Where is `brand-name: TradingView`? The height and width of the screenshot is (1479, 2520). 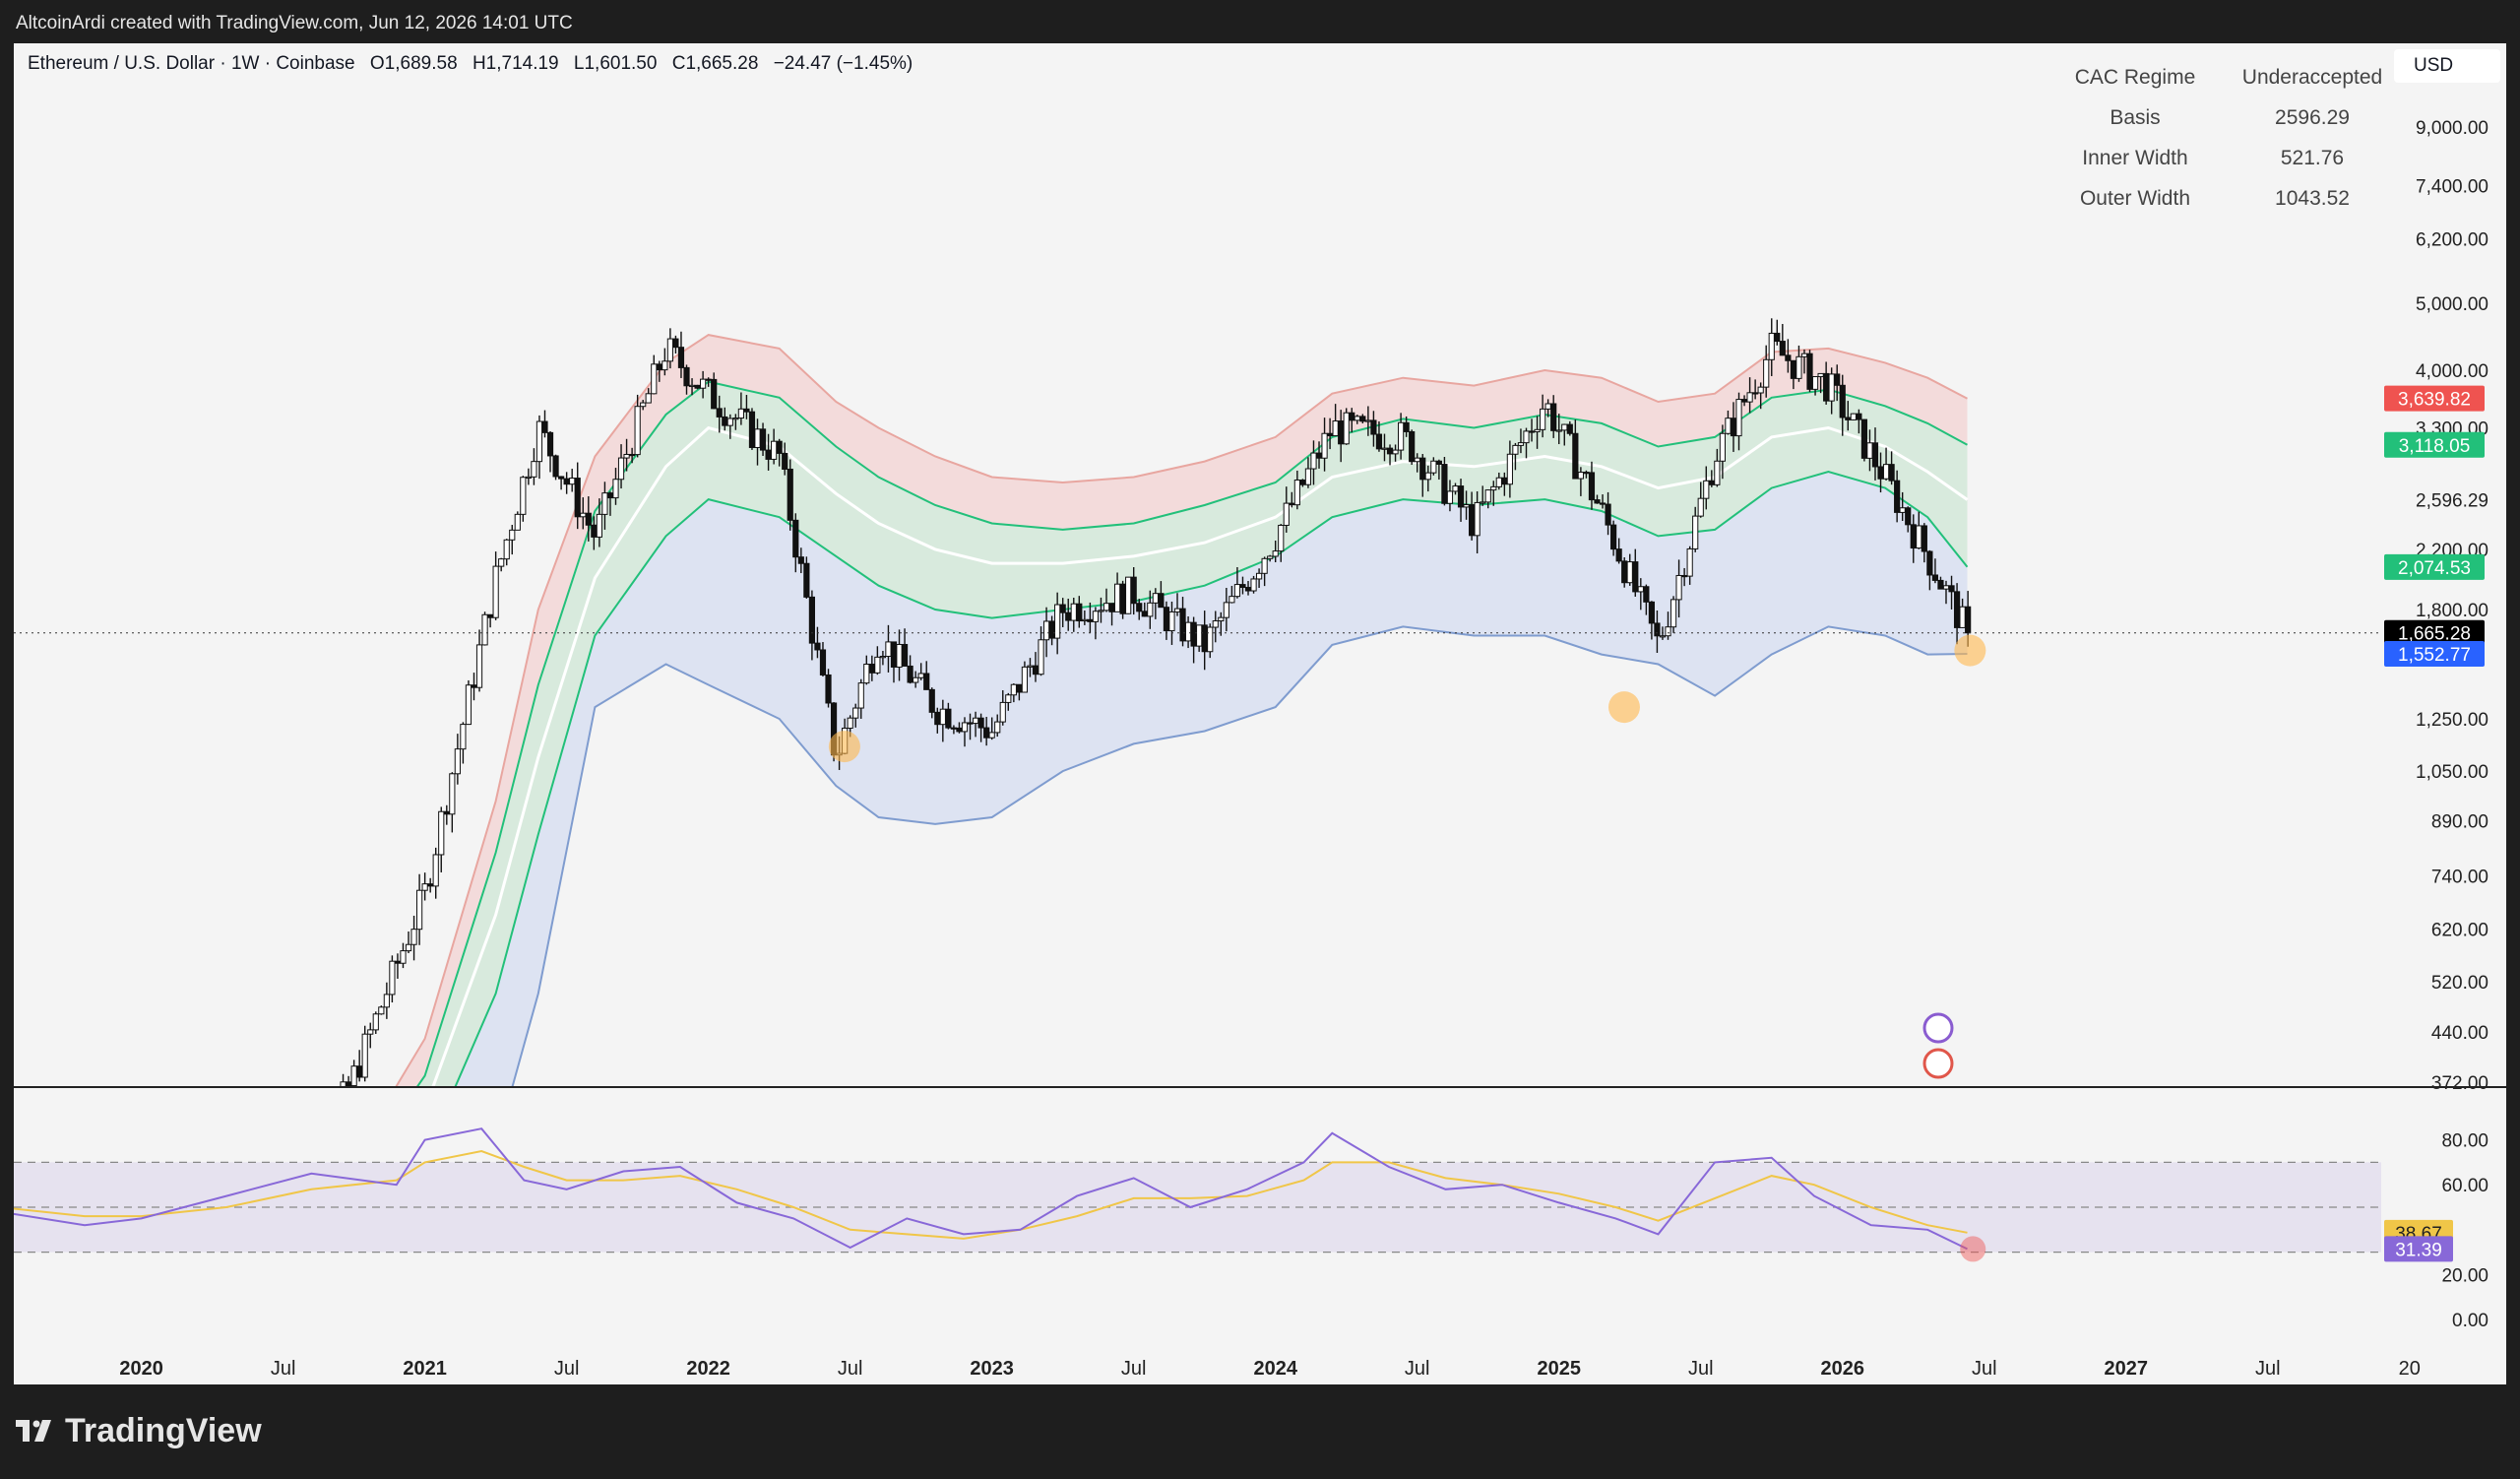
brand-name: TradingView is located at coordinates (163, 1430).